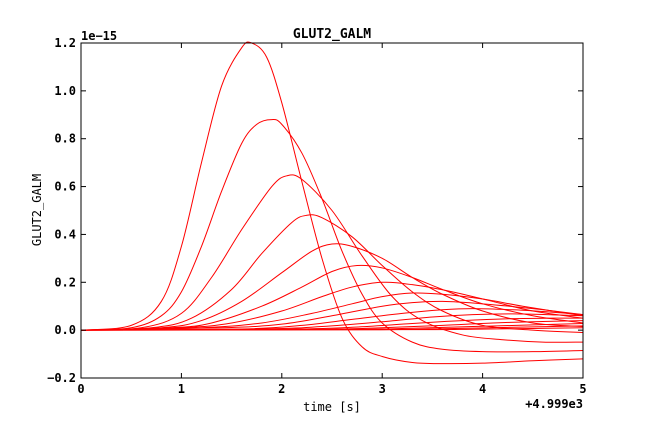 This screenshot has height=432, width=648. Describe the element at coordinates (181, 389) in the screenshot. I see `x-tick-label: 1` at that location.